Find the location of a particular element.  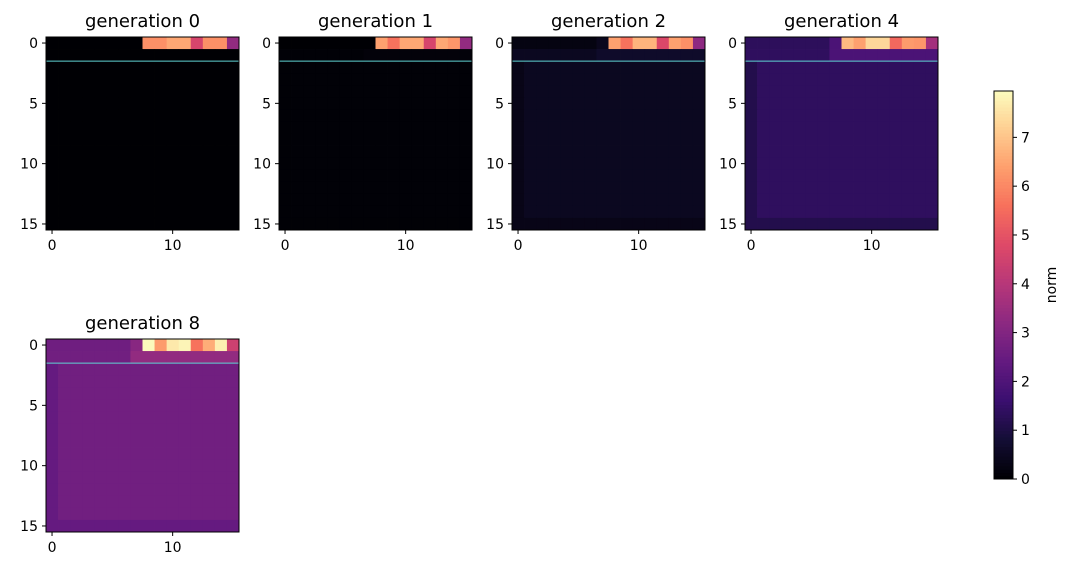

y-tick-label: 5 is located at coordinates (33, 406).